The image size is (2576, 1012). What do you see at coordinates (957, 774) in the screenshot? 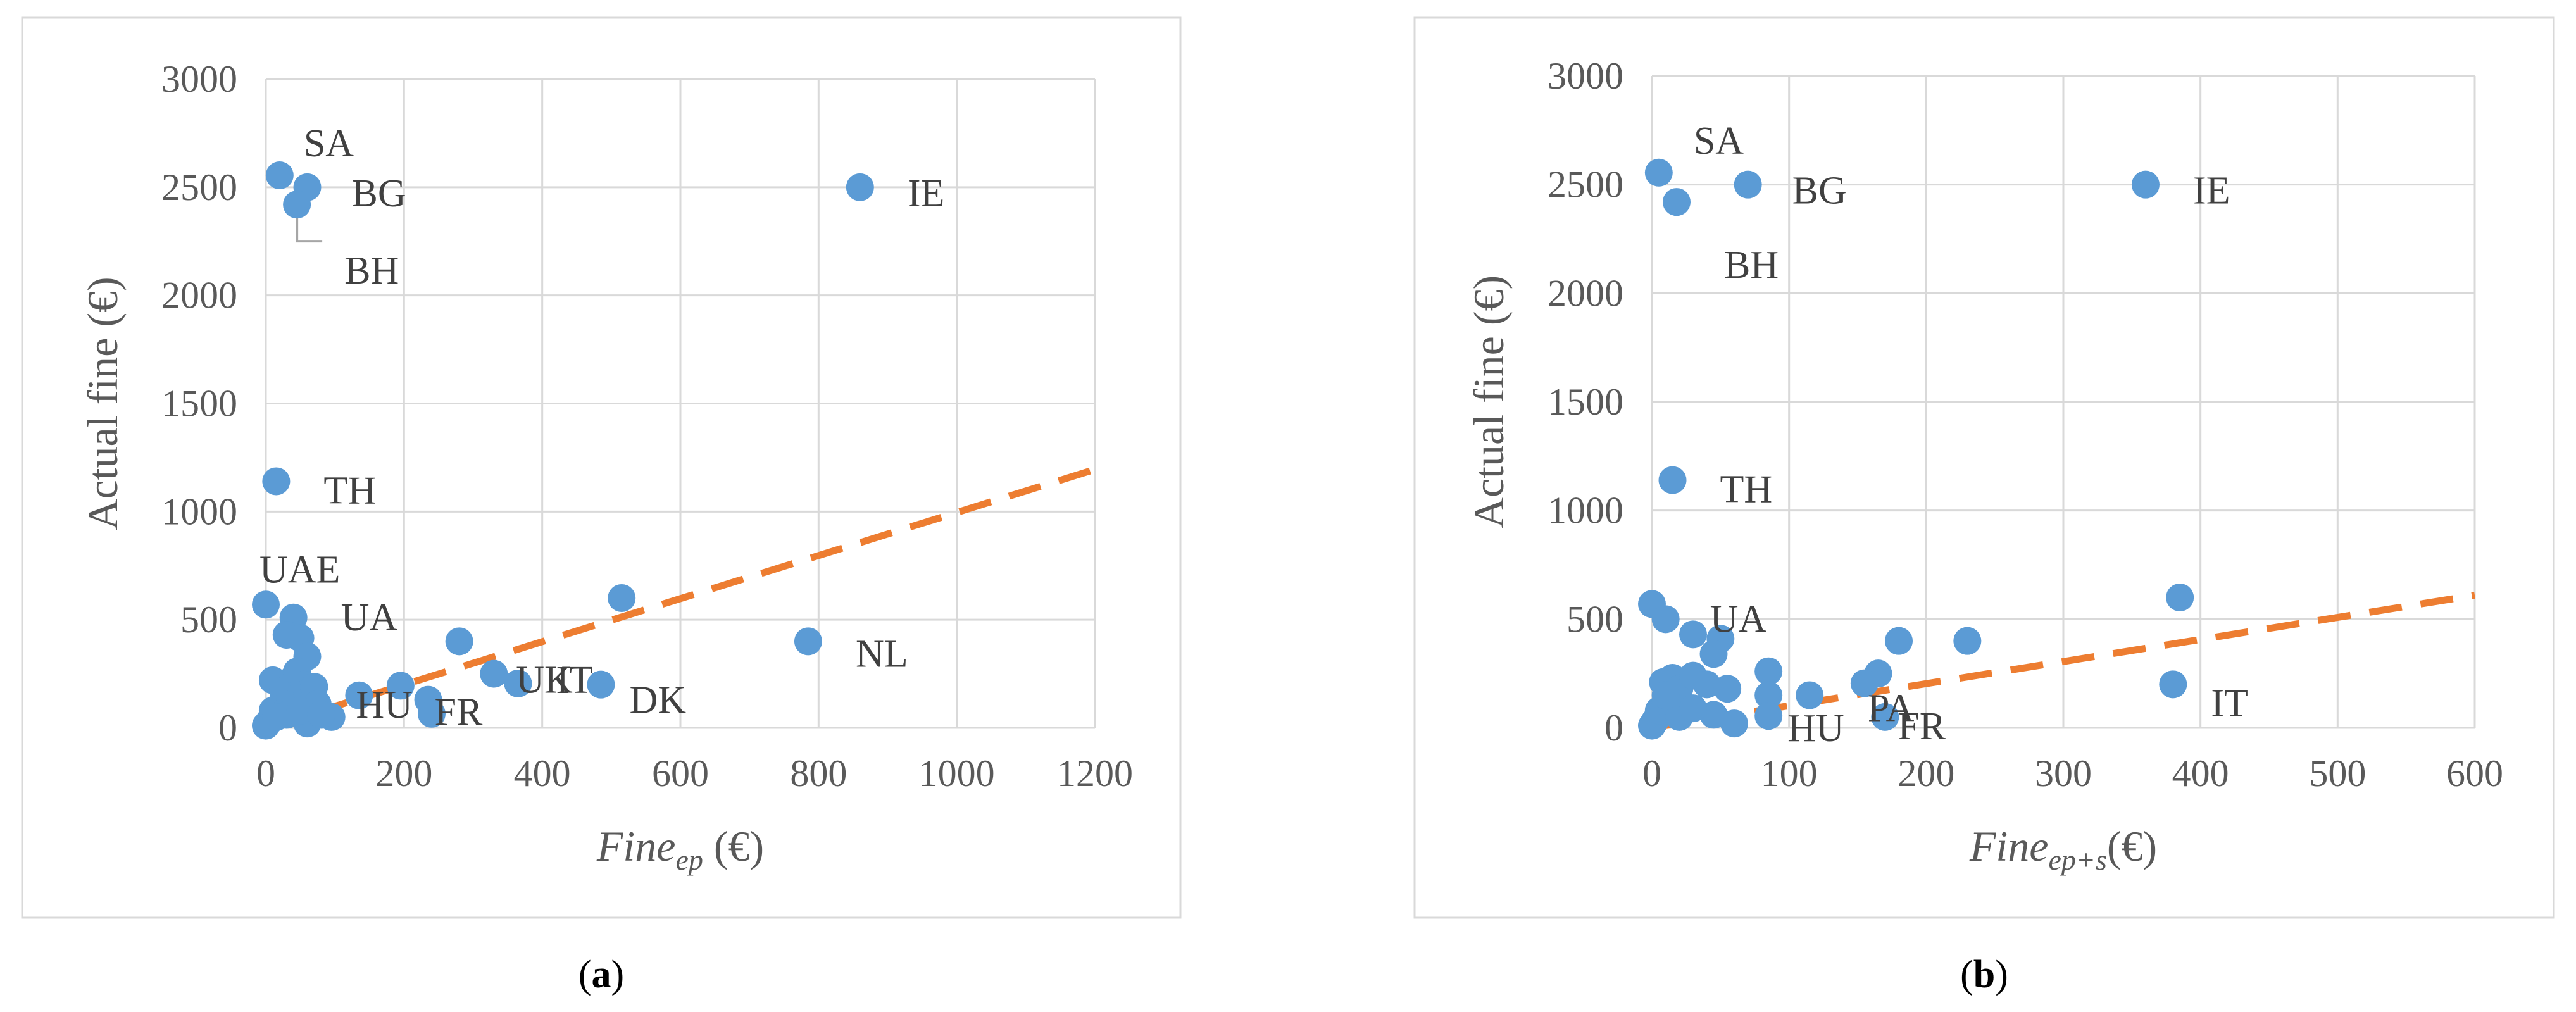
I see `x-tick-label: 1000` at bounding box center [957, 774].